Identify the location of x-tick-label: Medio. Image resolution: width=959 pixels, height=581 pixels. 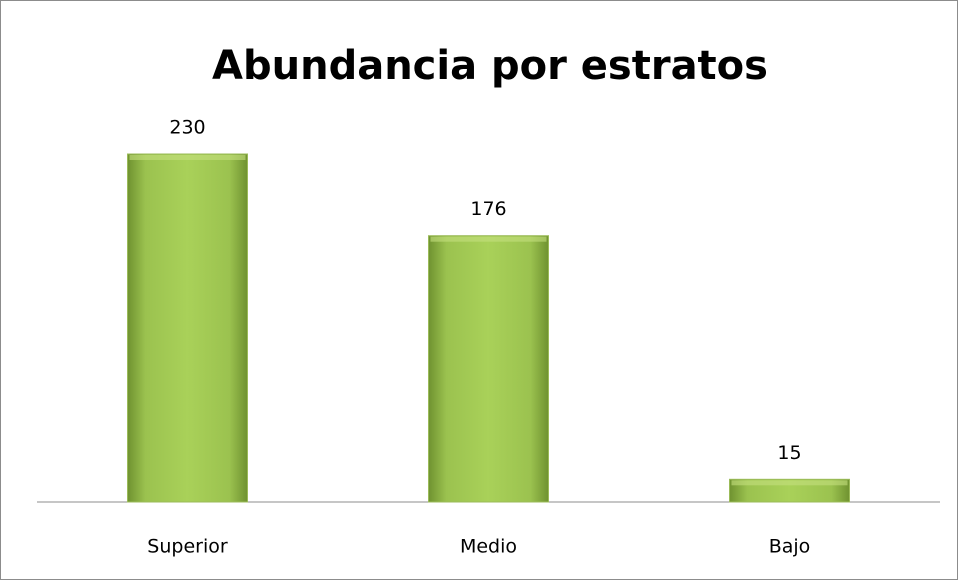
(488, 547).